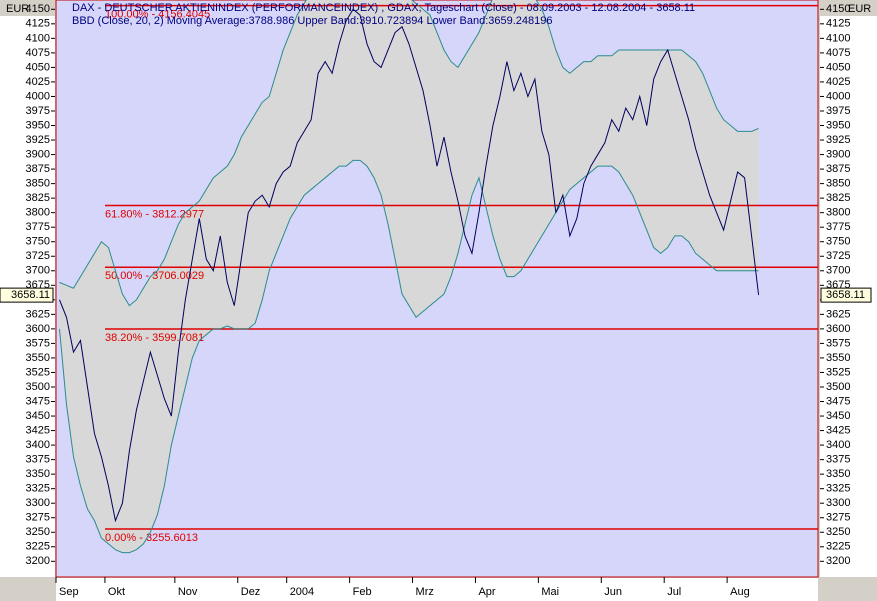  I want to click on x-tick-label: Nov, so click(188, 592).